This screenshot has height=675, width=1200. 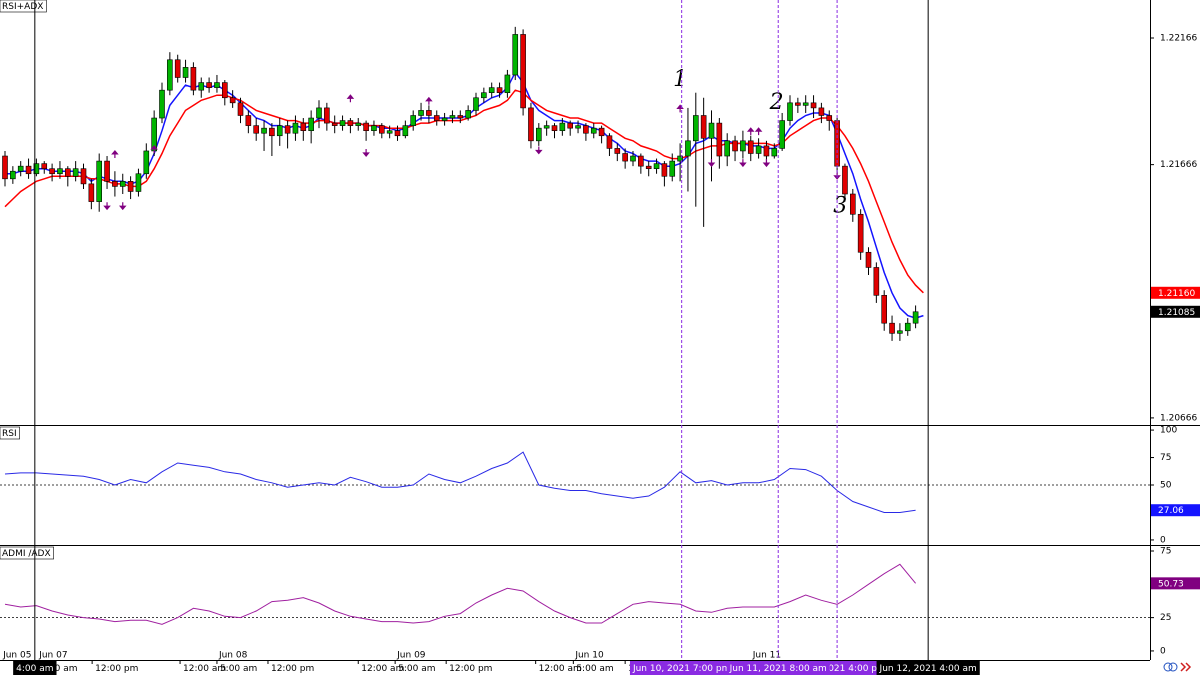 What do you see at coordinates (776, 102) in the screenshot?
I see `annotation: 2` at bounding box center [776, 102].